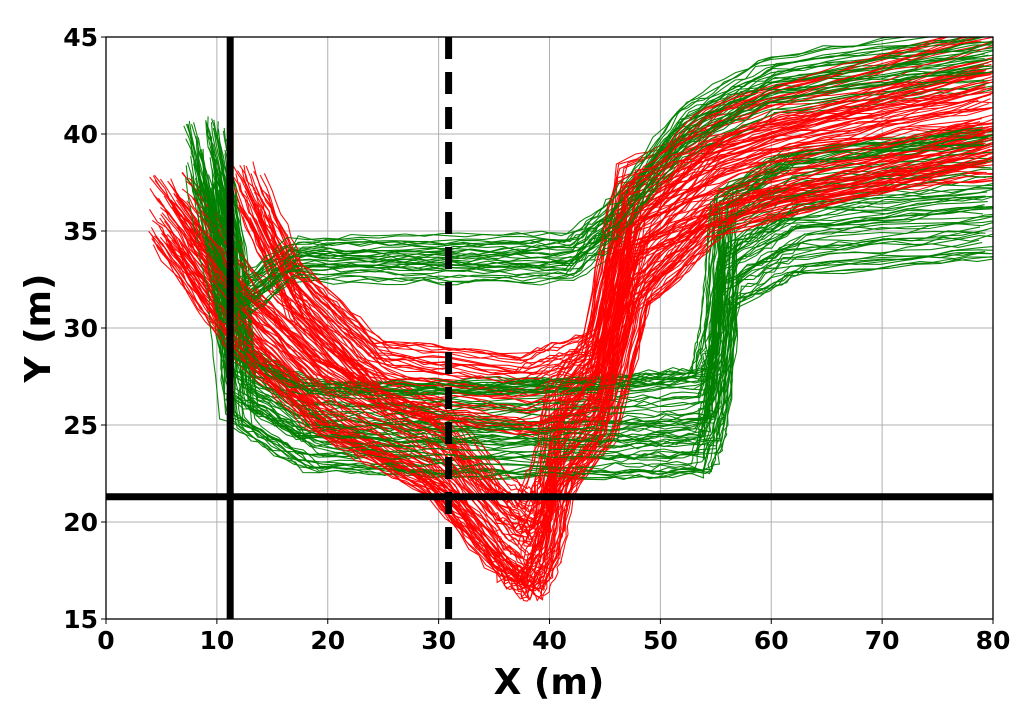  I want to click on x-axis-label: X (m), so click(549, 682).